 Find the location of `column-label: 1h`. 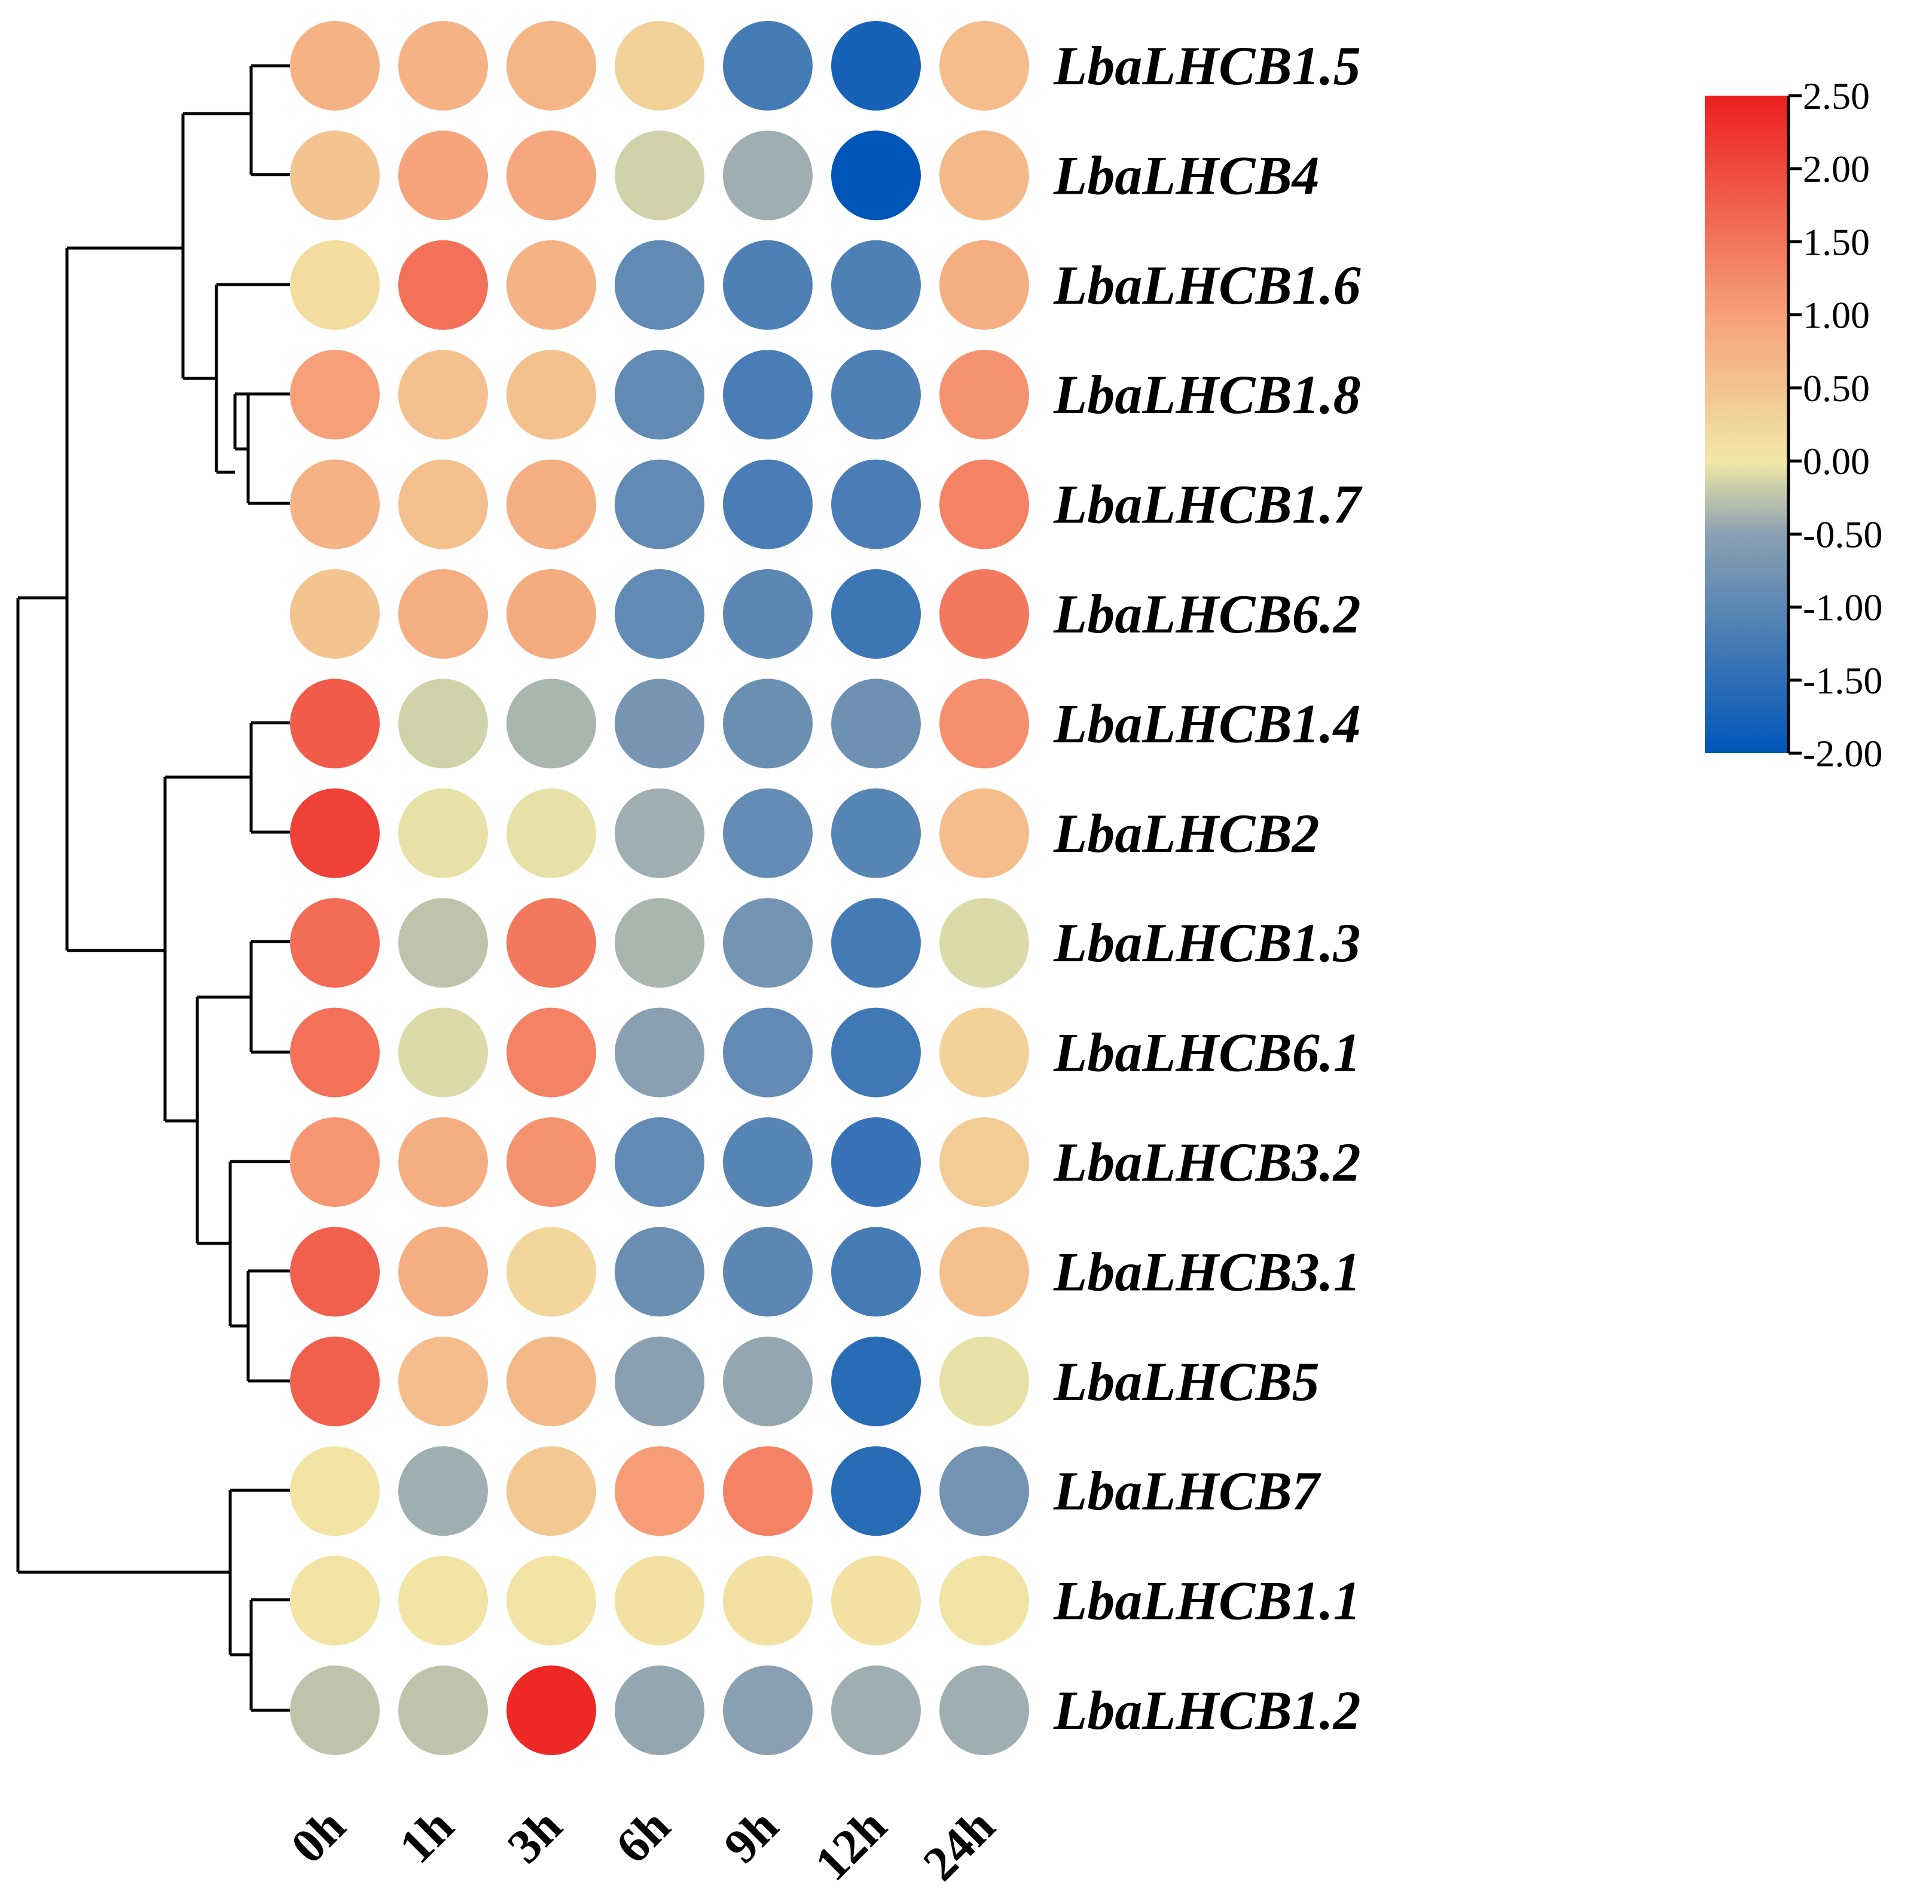

column-label: 1h is located at coordinates (427, 1836).